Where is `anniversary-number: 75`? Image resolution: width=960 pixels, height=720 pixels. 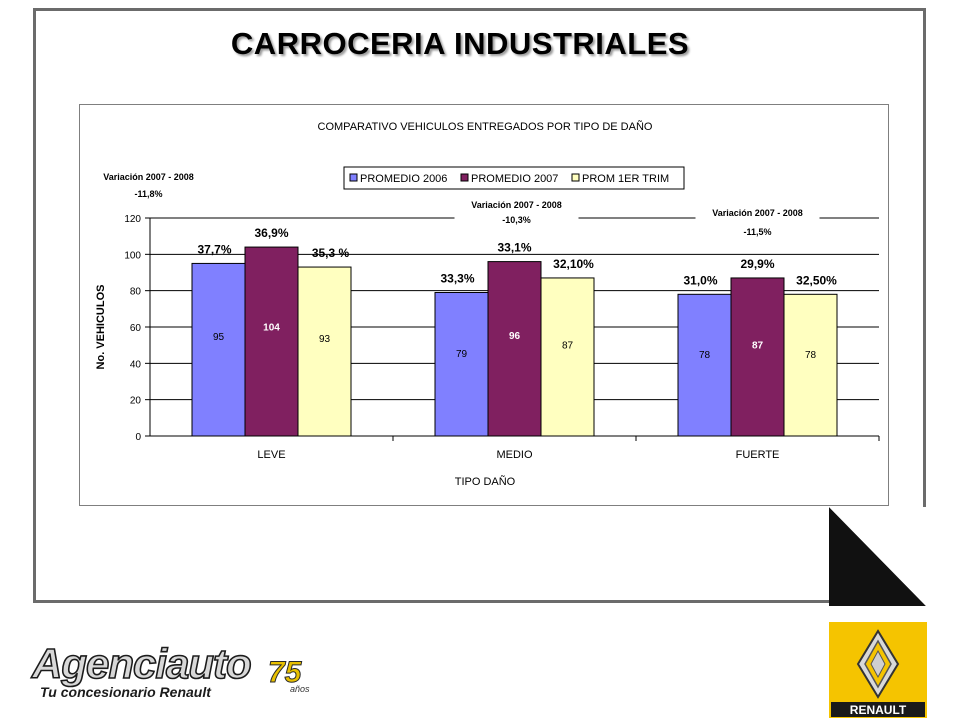 anniversary-number: 75 is located at coordinates (285, 672).